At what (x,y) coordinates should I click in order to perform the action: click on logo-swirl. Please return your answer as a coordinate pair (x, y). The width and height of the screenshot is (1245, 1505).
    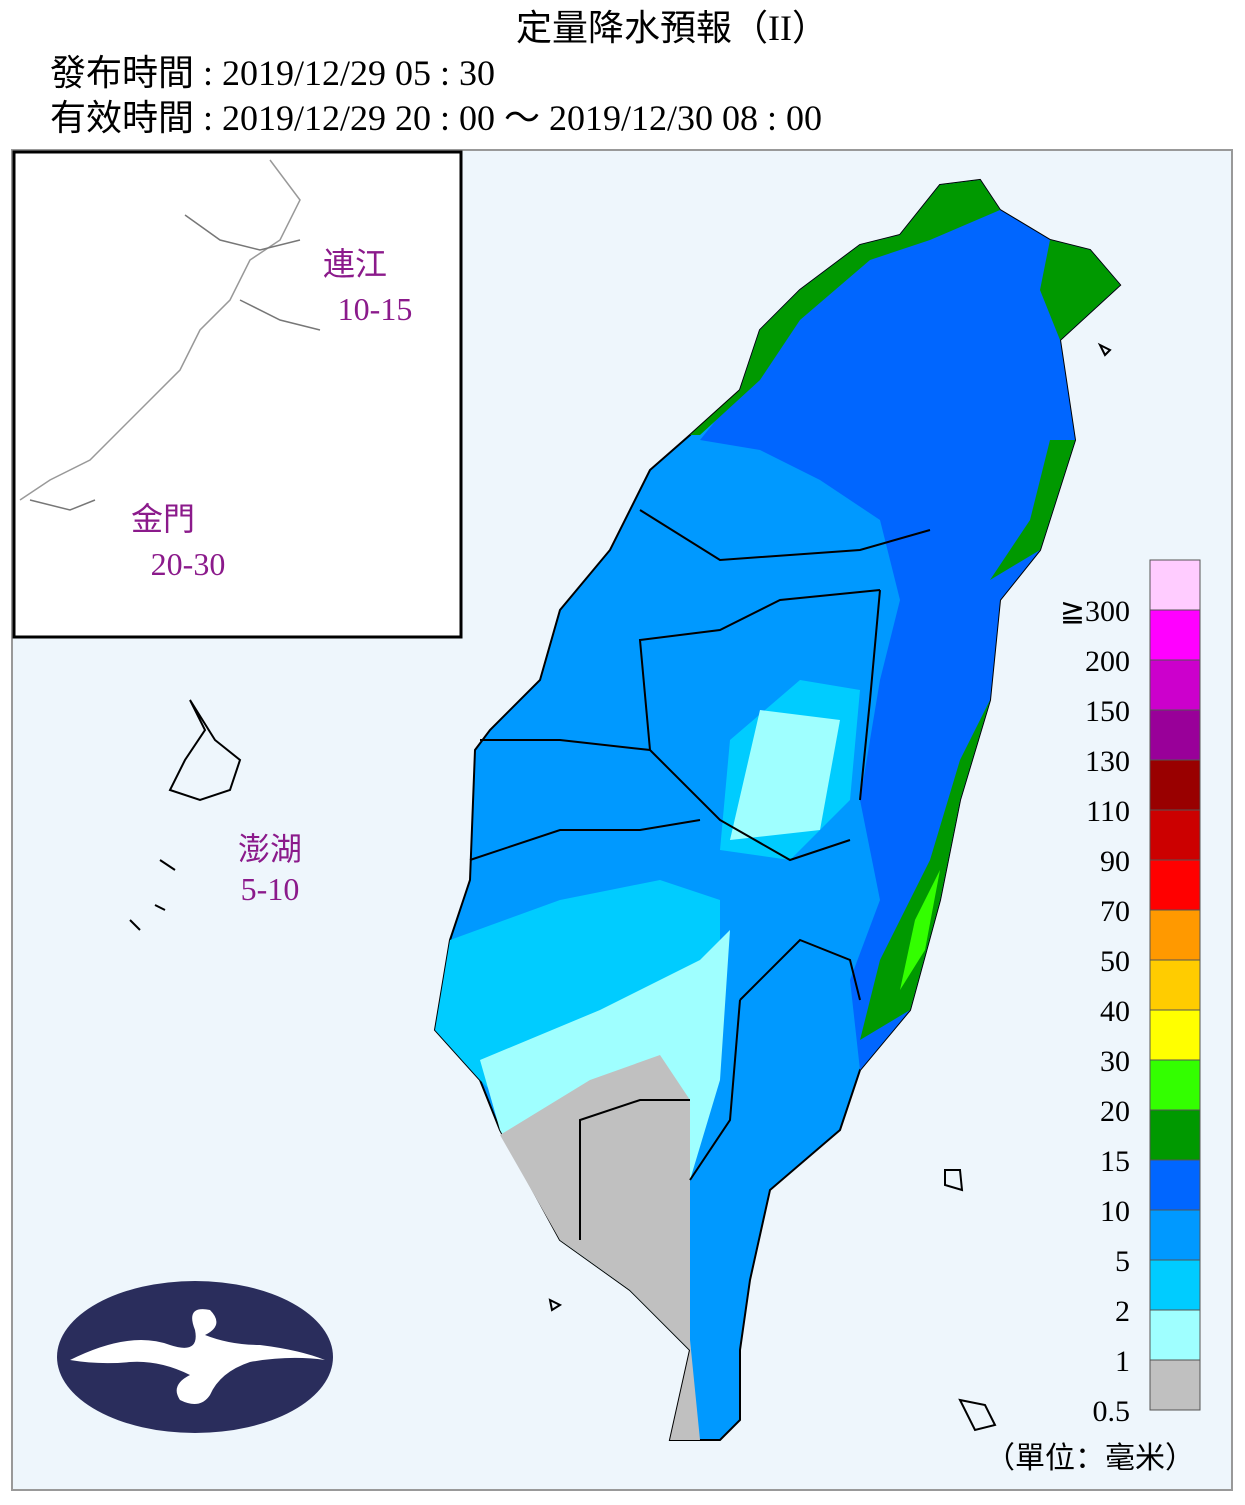
    Looking at the image, I should click on (197, 1356).